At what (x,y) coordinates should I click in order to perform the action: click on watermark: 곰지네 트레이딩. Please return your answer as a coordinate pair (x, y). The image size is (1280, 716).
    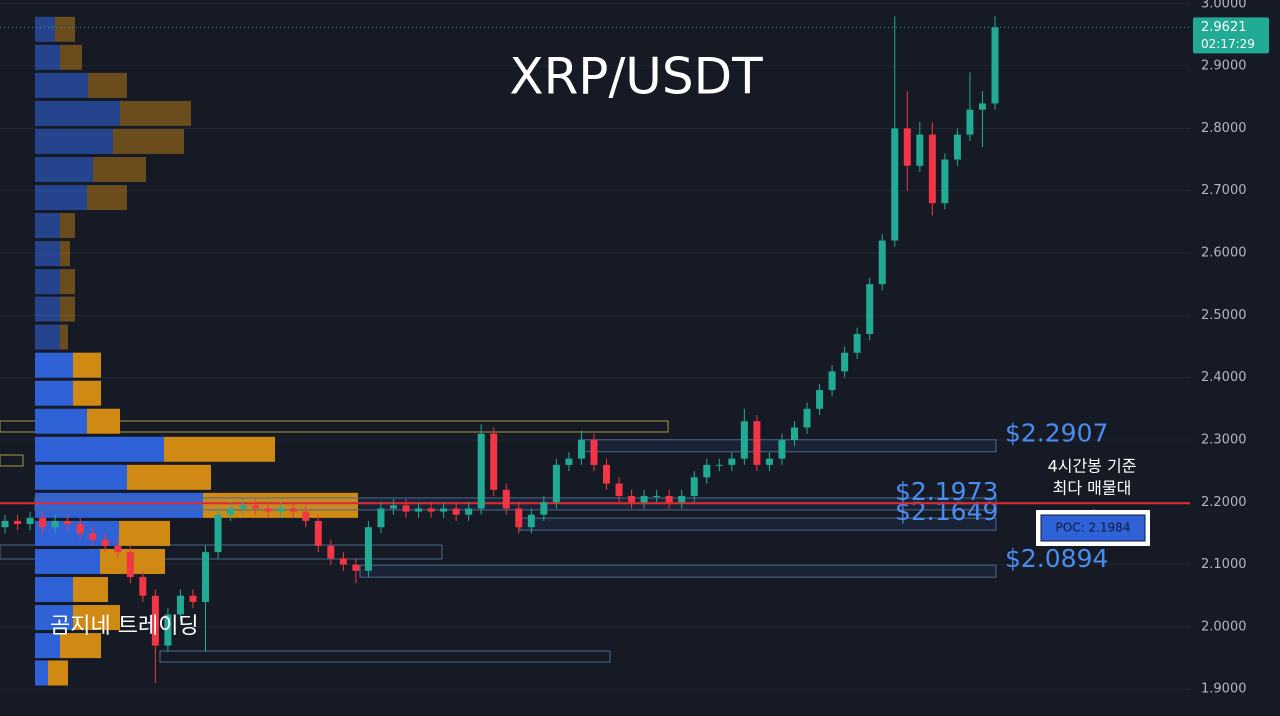
    Looking at the image, I should click on (124, 626).